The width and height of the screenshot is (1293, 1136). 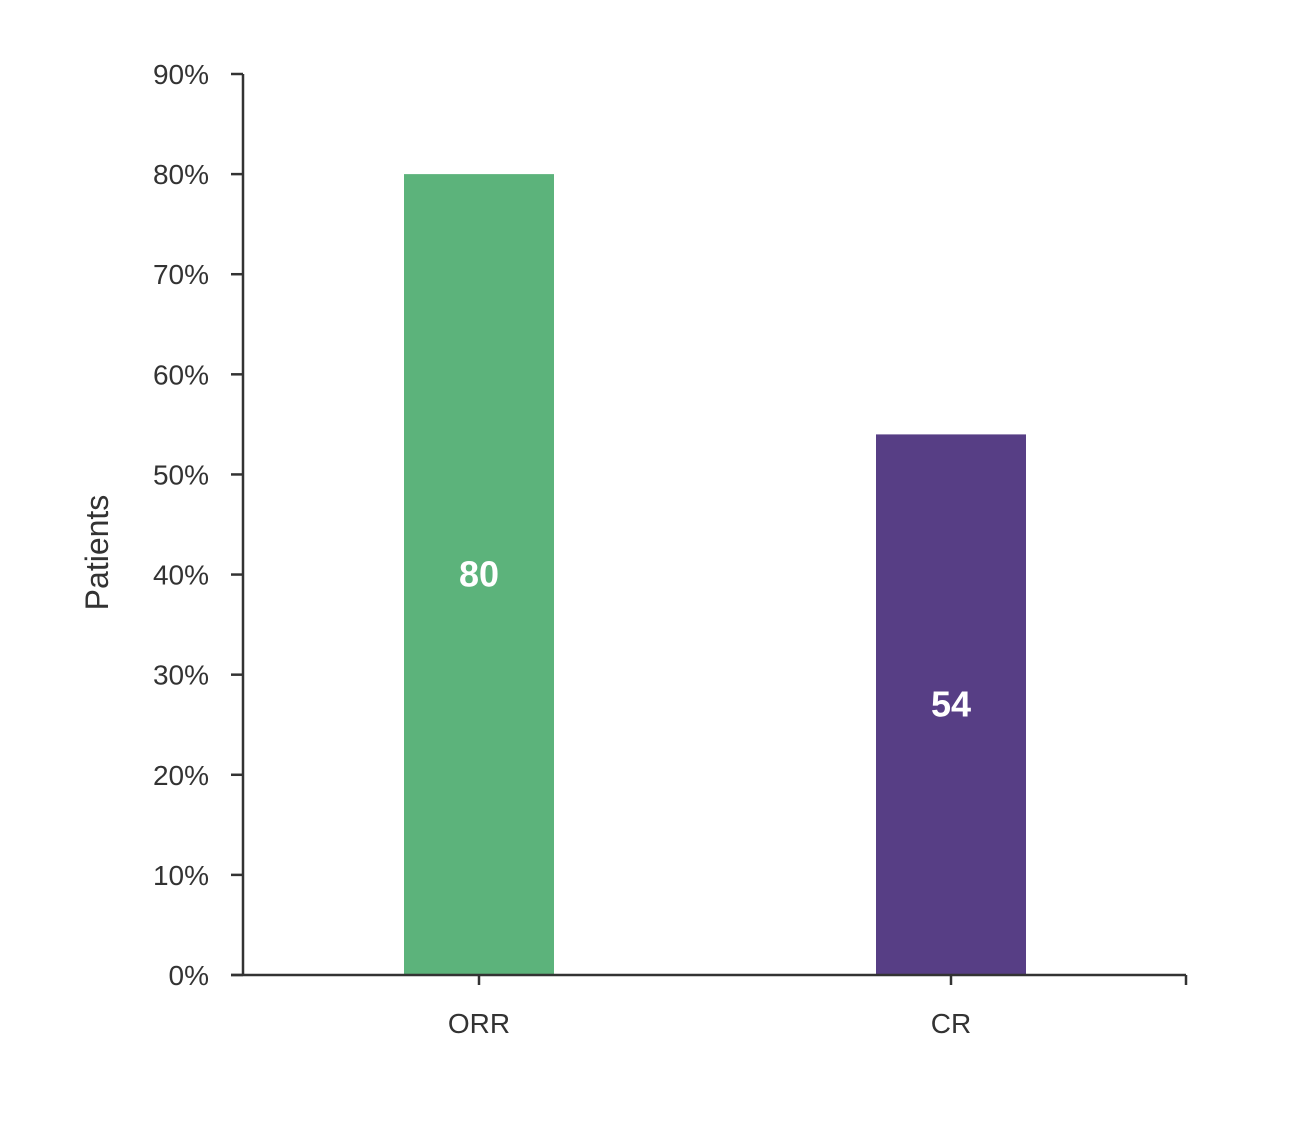 I want to click on y-tick-label: 50%, so click(x=181, y=474).